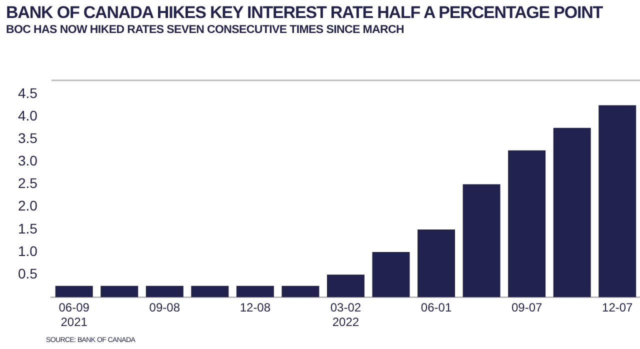  What do you see at coordinates (526, 307) in the screenshot?
I see `x-tick-label: 09-07` at bounding box center [526, 307].